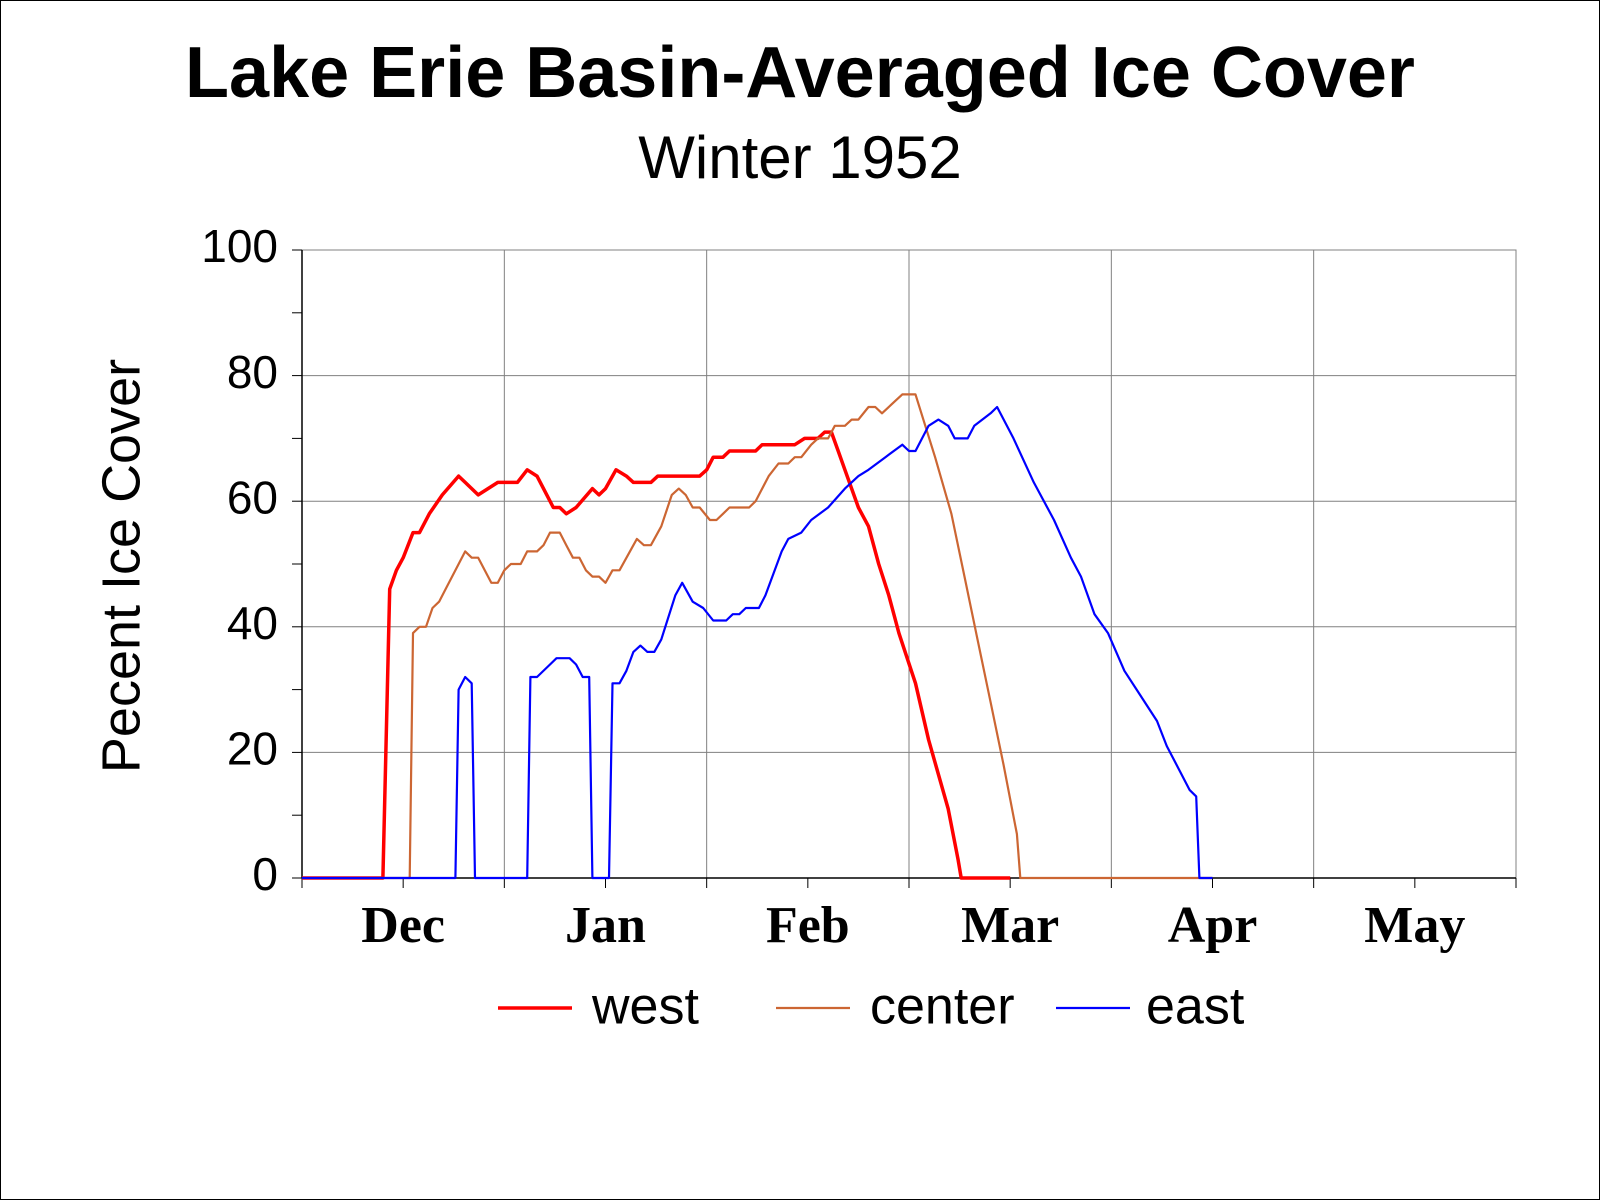 This screenshot has height=1200, width=1600. Describe the element at coordinates (252, 749) in the screenshot. I see `y-tick-label: 20` at that location.